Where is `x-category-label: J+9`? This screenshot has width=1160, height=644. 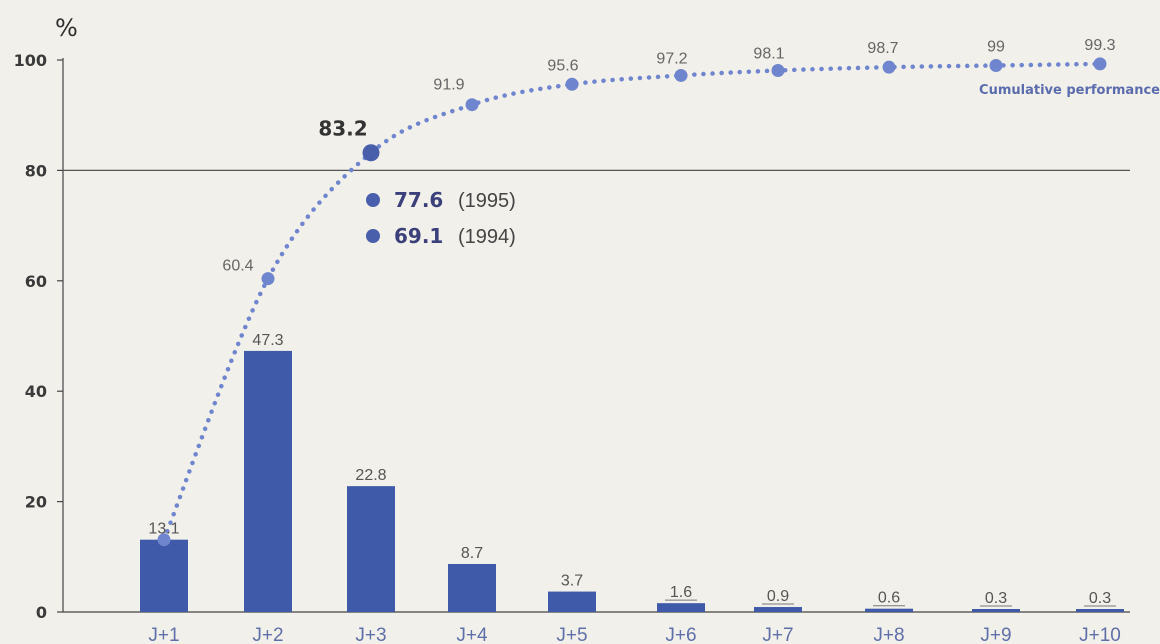
x-category-label: J+9 is located at coordinates (995, 634).